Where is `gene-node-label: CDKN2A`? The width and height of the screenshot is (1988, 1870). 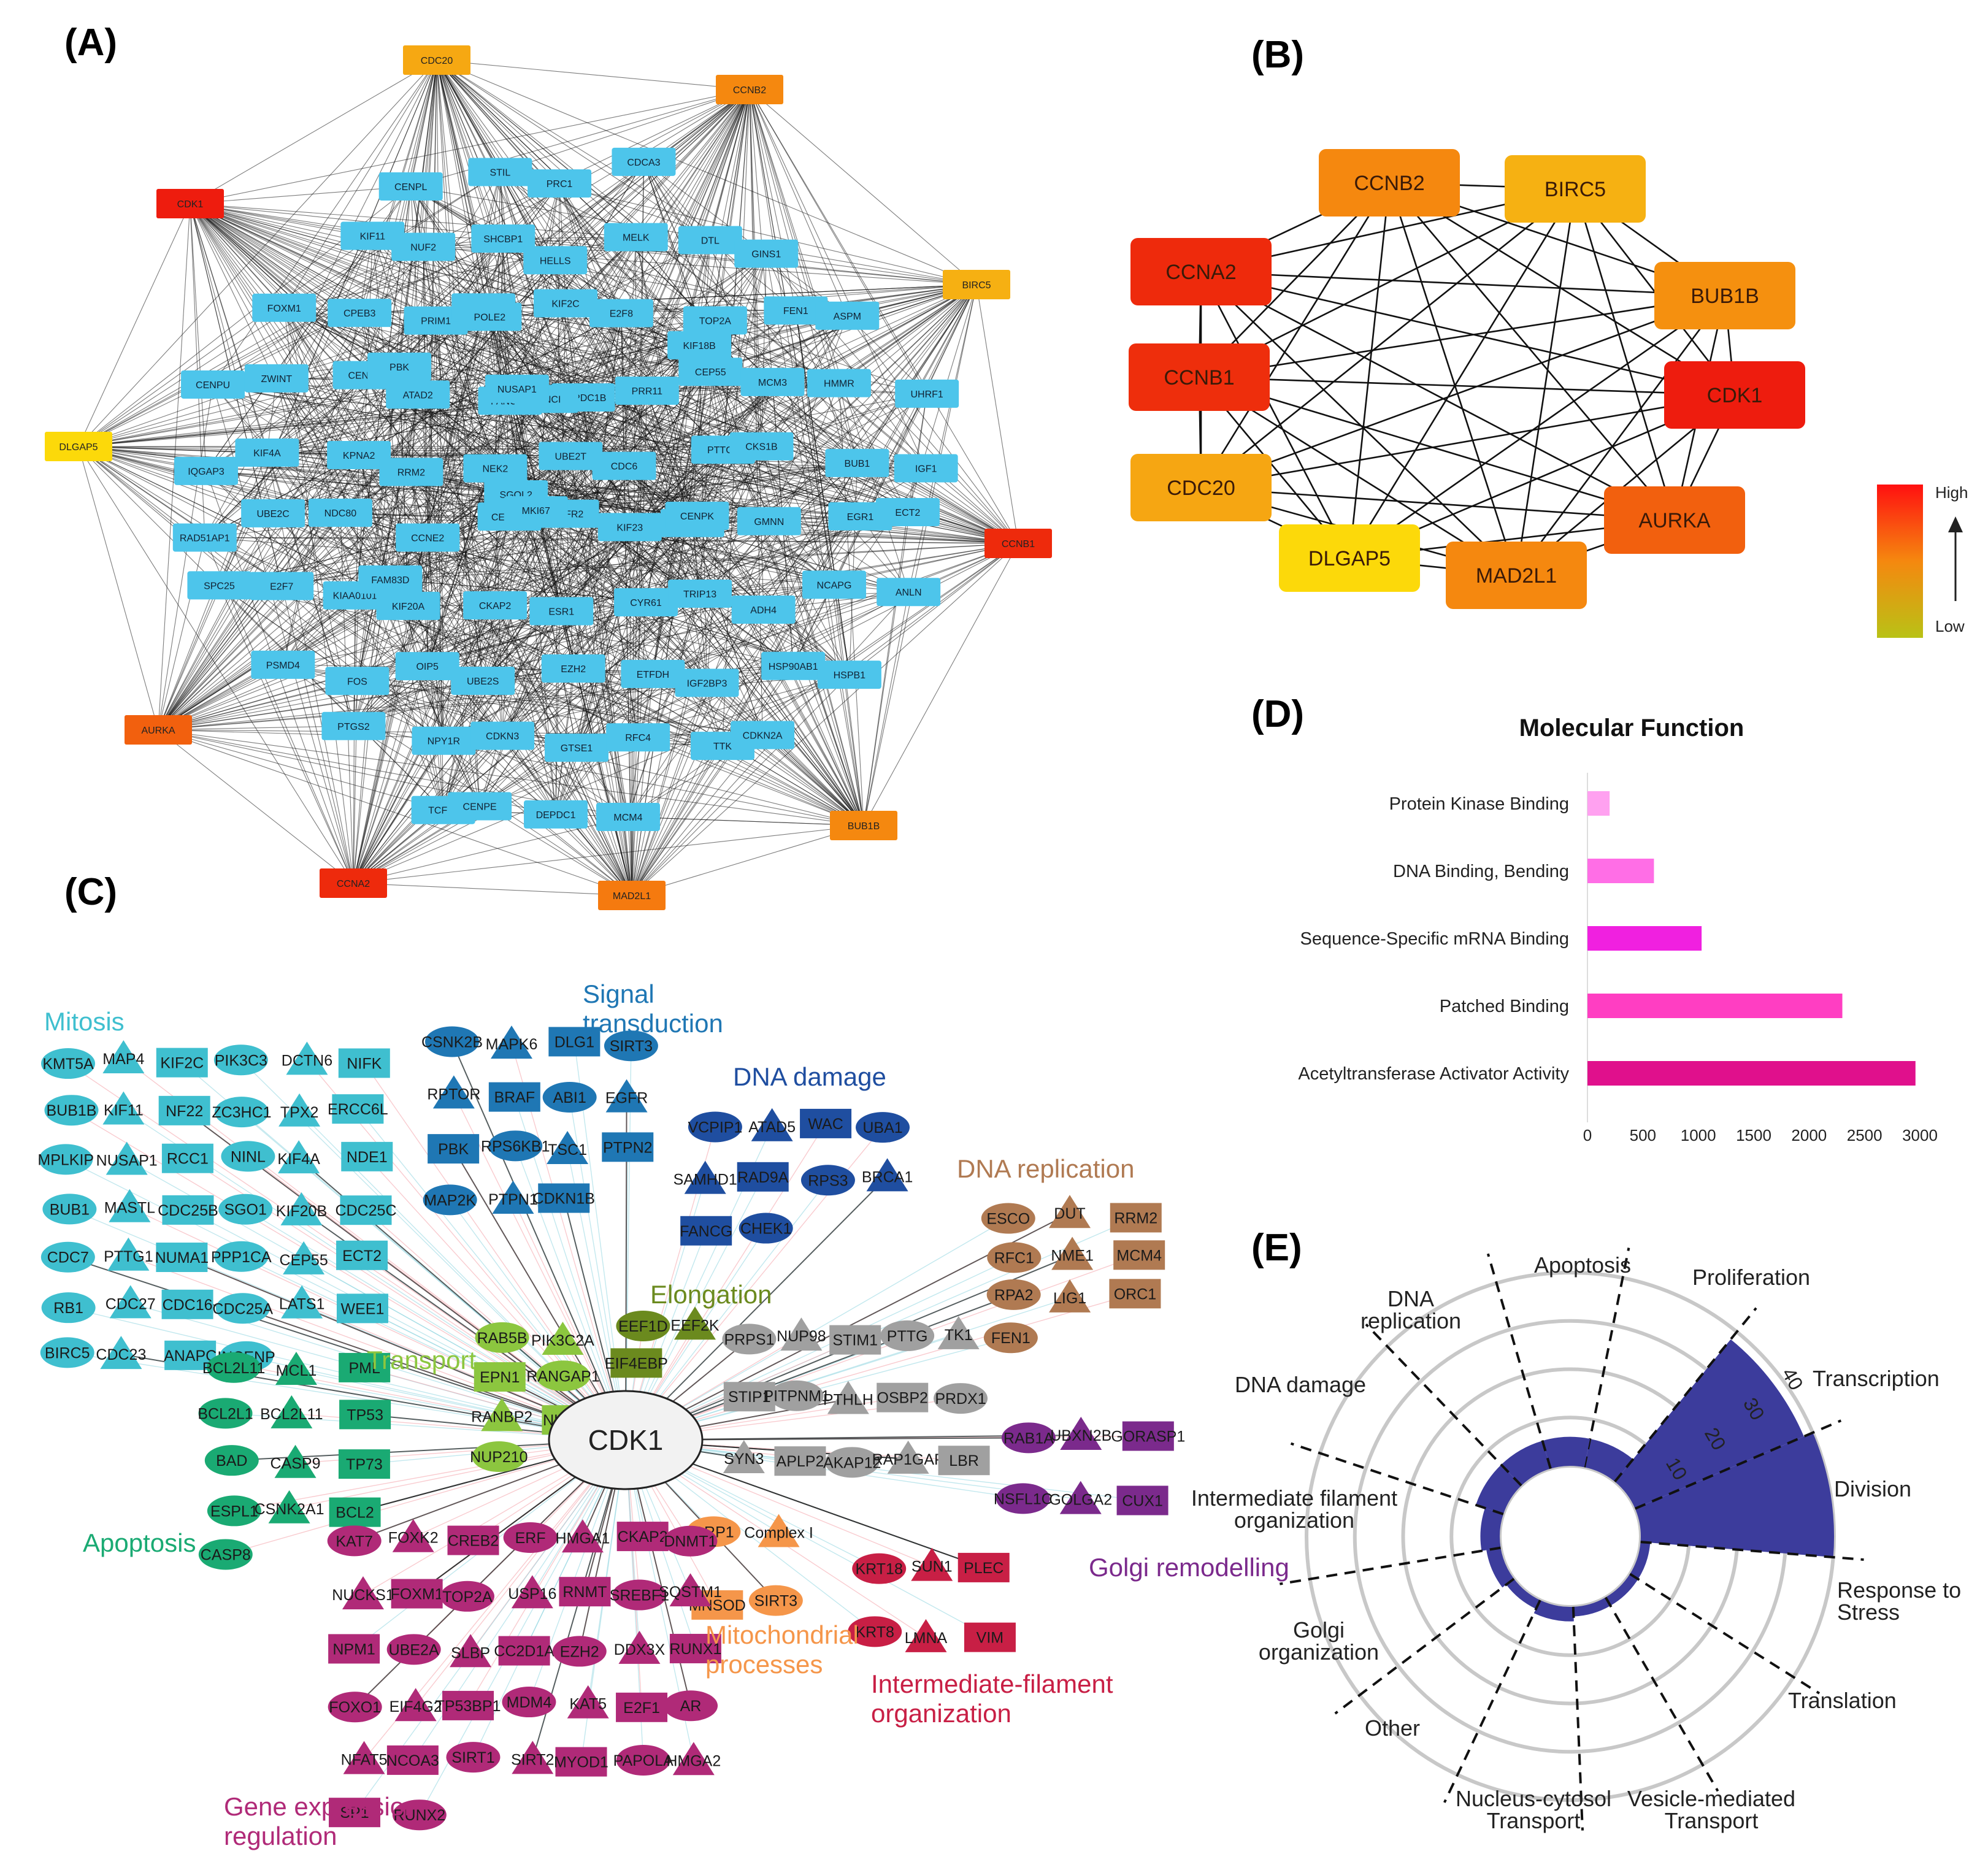
gene-node-label: CDKN2A is located at coordinates (763, 735).